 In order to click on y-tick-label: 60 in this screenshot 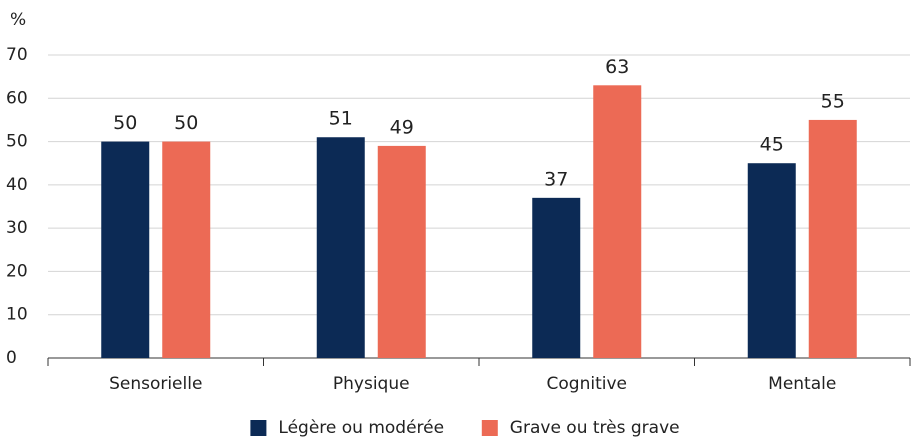, I will do `click(17, 98)`.